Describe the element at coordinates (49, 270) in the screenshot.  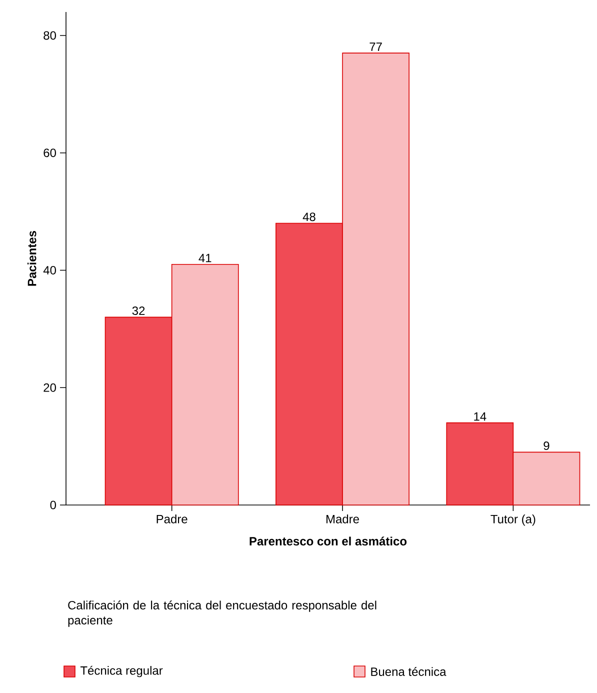
I see `y-tick-label: 40` at that location.